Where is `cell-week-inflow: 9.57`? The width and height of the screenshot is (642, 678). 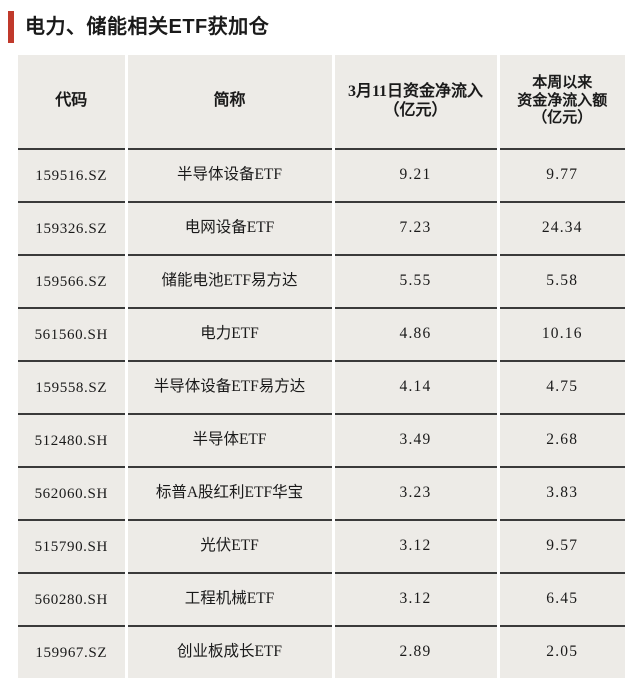 cell-week-inflow: 9.57 is located at coordinates (561, 547).